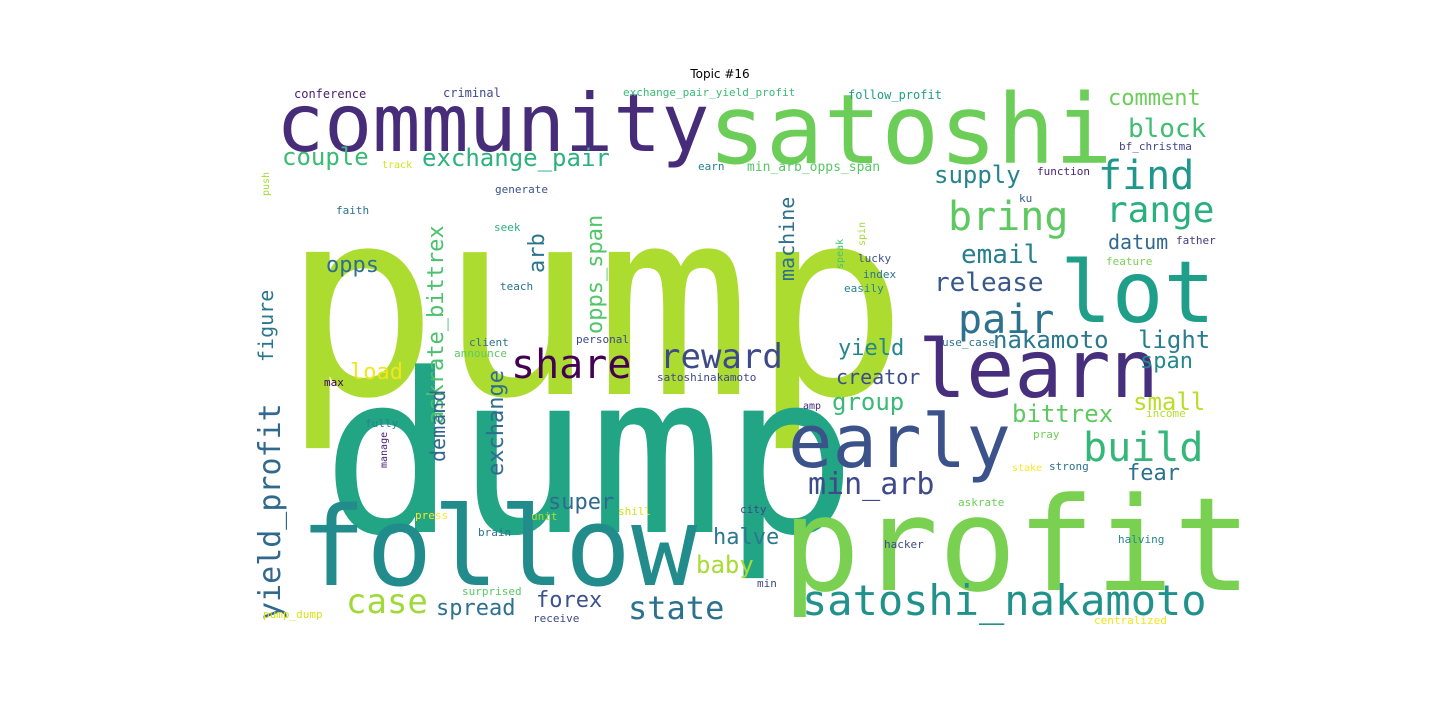 The image size is (1440, 720). What do you see at coordinates (595, 274) in the screenshot?
I see `cloud-word: opps_span` at bounding box center [595, 274].